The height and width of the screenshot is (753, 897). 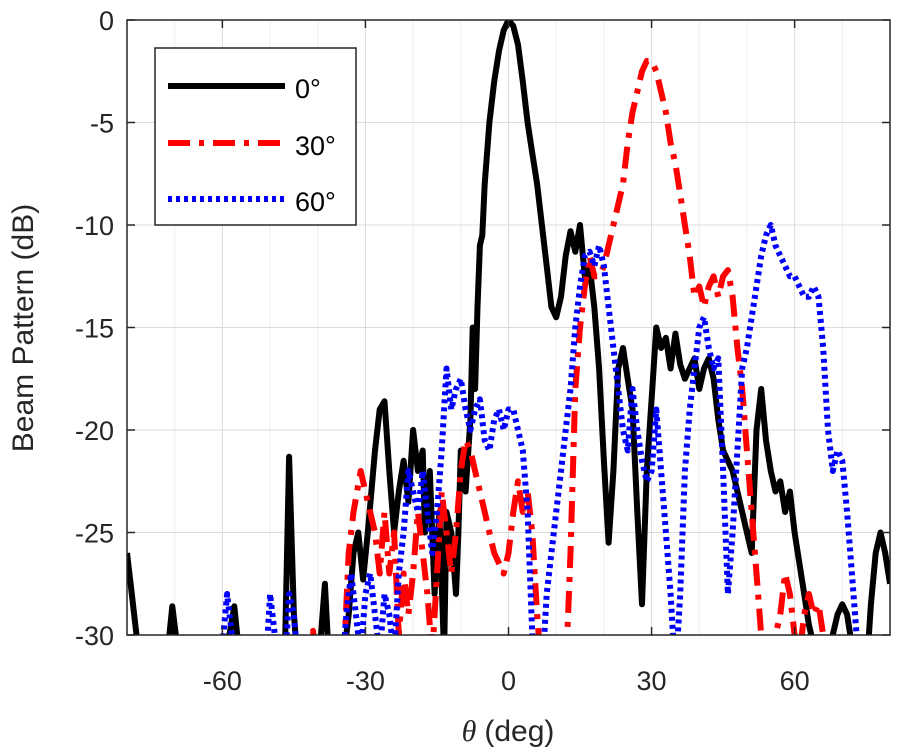 I want to click on x-tick-label: 0, so click(x=508, y=681).